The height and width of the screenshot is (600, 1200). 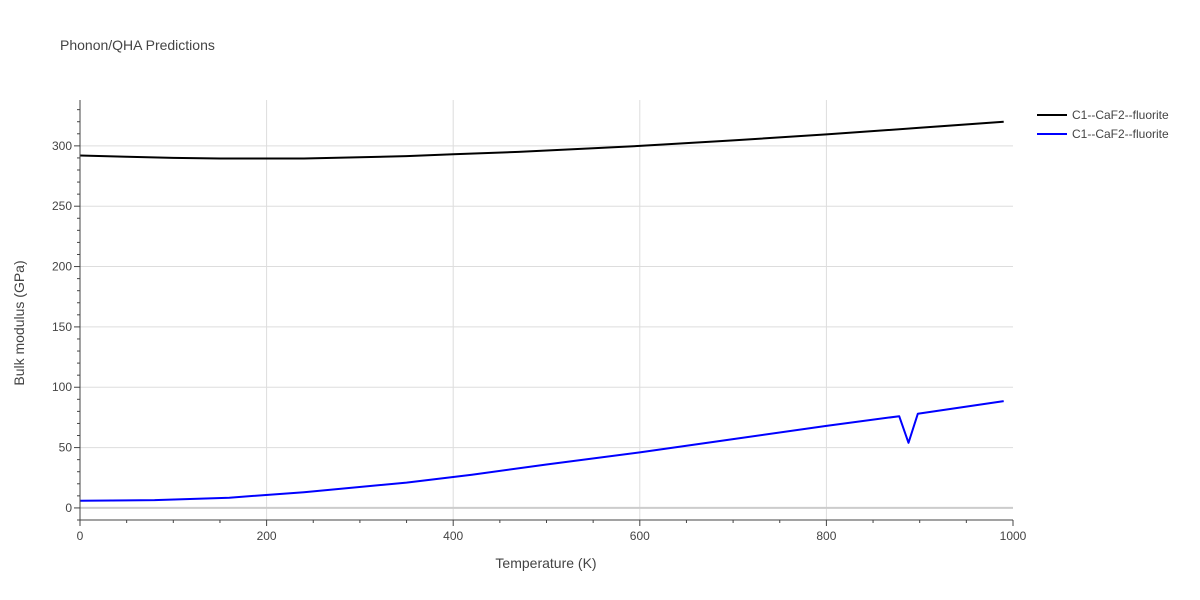 What do you see at coordinates (68, 508) in the screenshot?
I see `y-tick-label: 0` at bounding box center [68, 508].